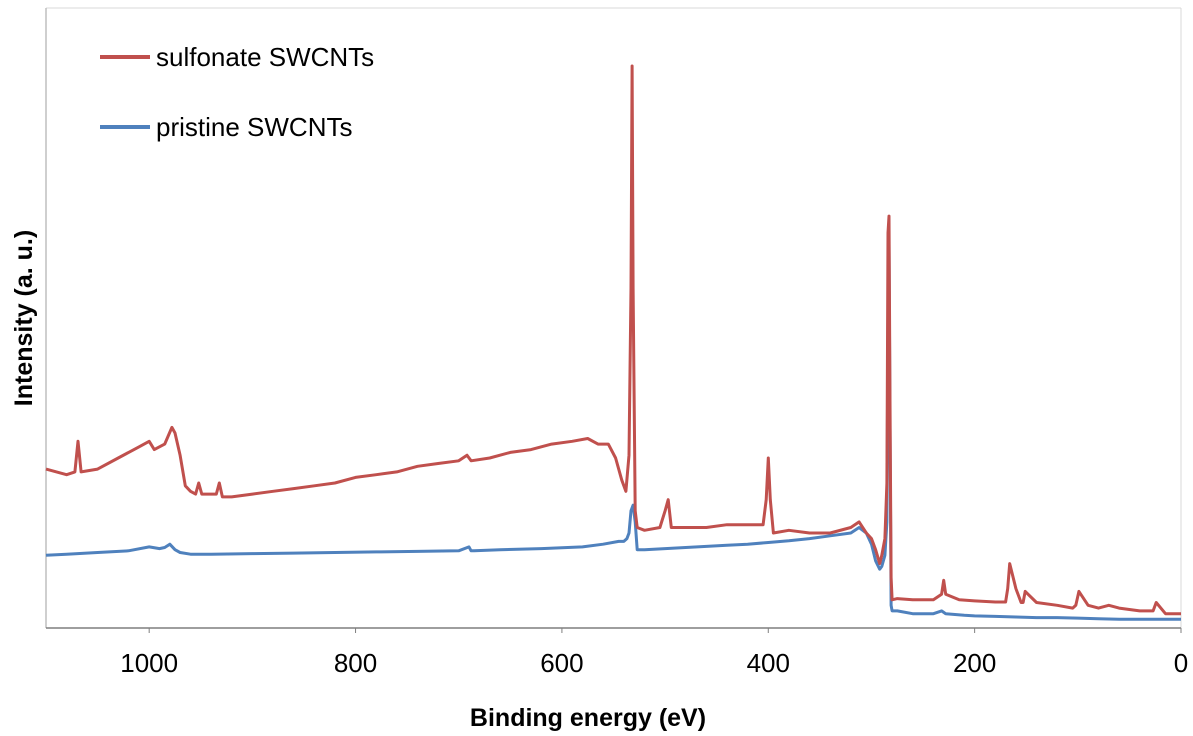  What do you see at coordinates (237, 92) in the screenshot?
I see `legend: sulfonate SWCNTs pristine SWCNTs` at bounding box center [237, 92].